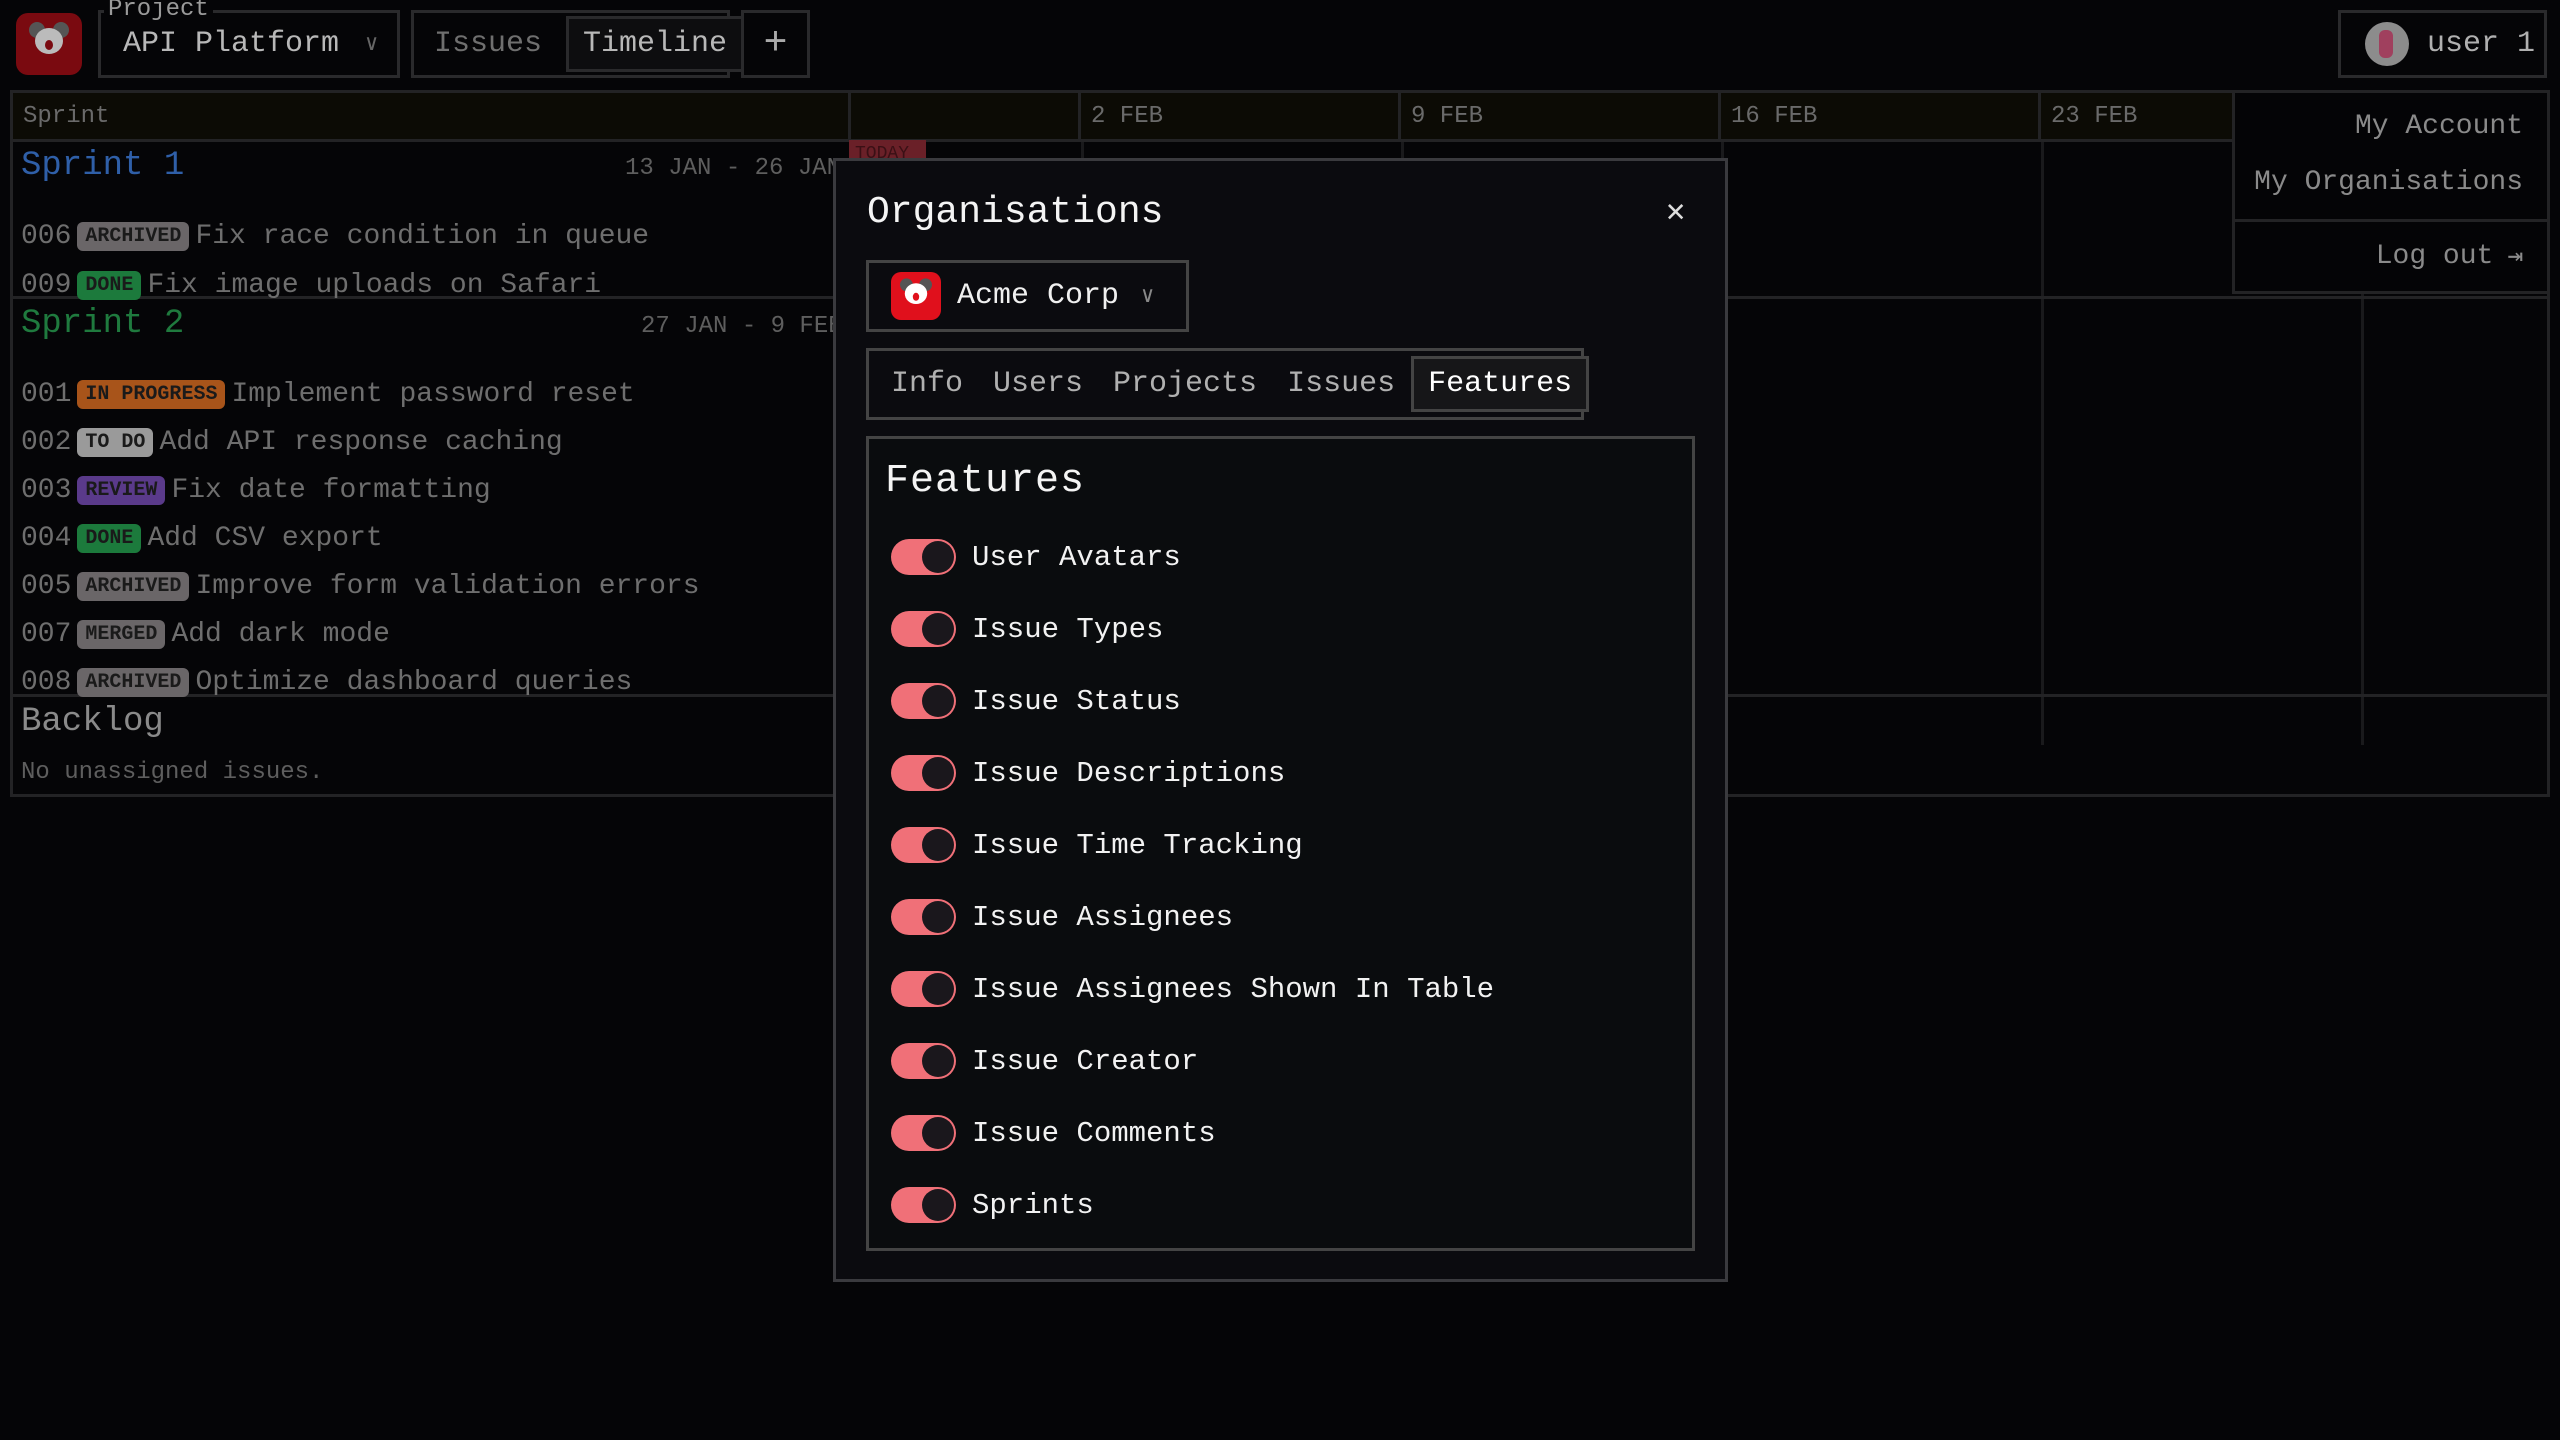 The width and height of the screenshot is (2560, 1440). I want to click on feature-row: Issue Types, so click(1027, 629).